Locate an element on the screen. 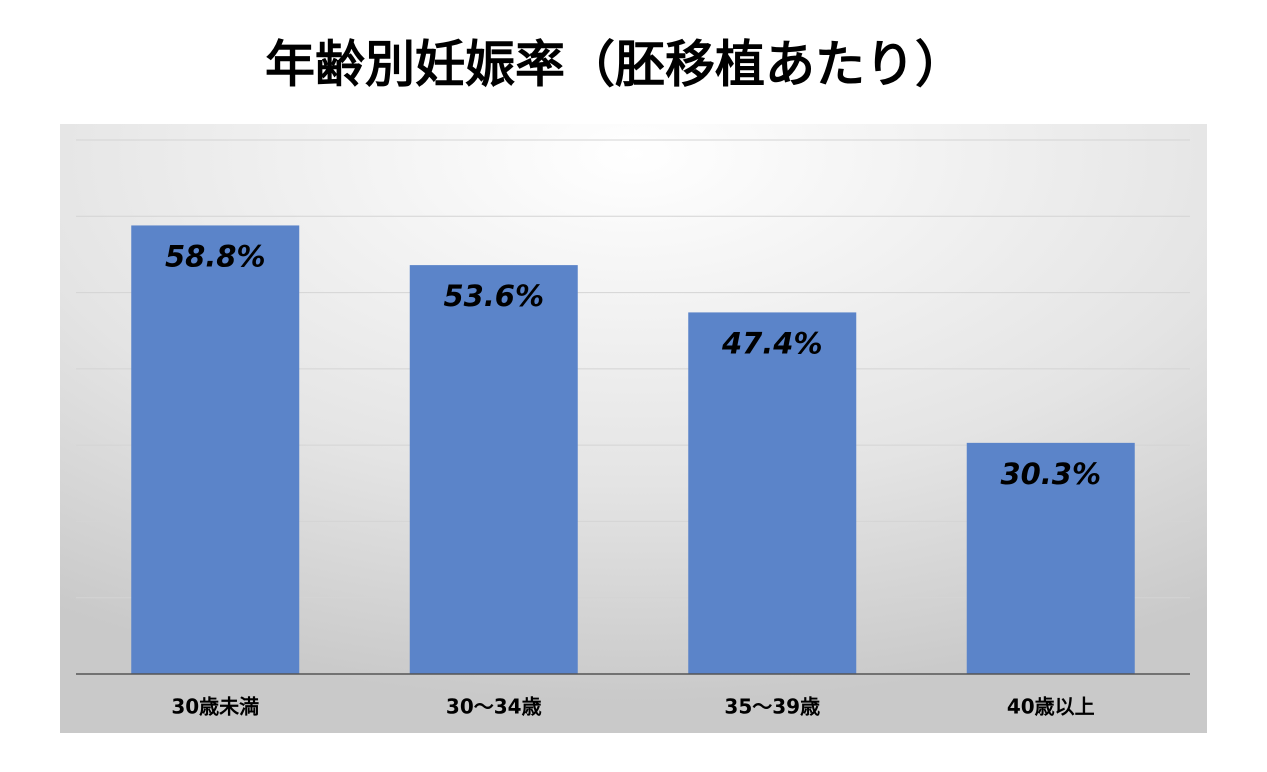 Image resolution: width=1267 pixels, height=772 pixels. data-label: 58.8% is located at coordinates (215, 256).